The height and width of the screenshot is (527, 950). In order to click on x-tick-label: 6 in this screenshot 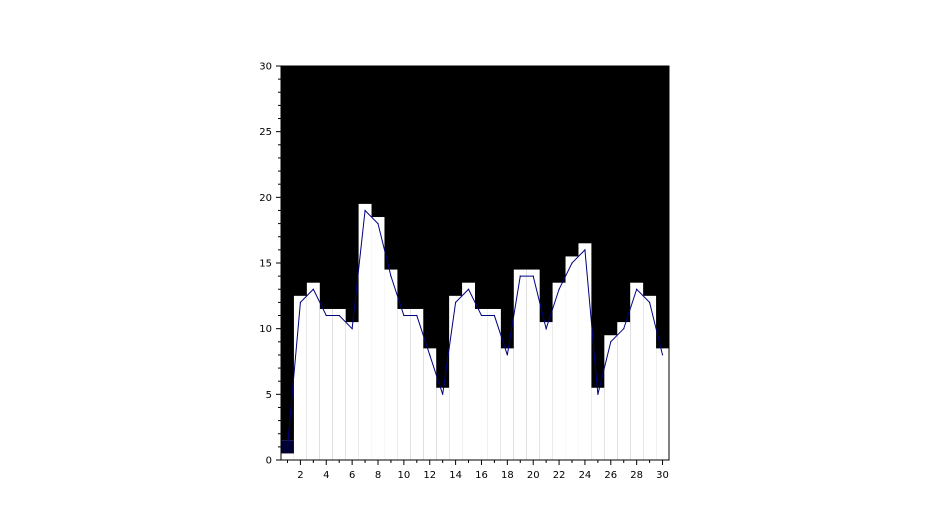, I will do `click(352, 475)`.